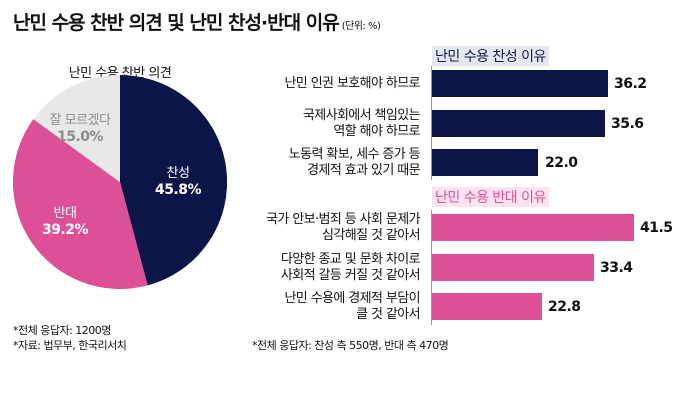 This screenshot has height=409, width=680. I want to click on pie-label-unsure: 잘 모르겠다 15.0%, so click(80, 129).